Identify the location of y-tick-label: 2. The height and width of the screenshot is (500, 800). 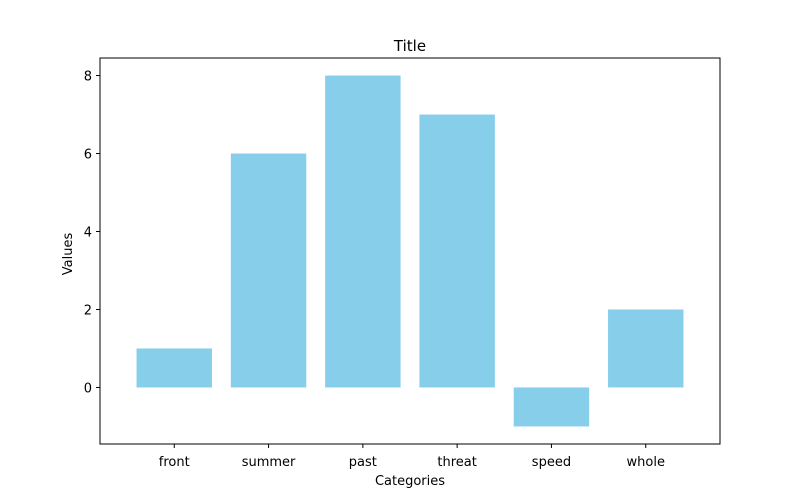
(88, 310).